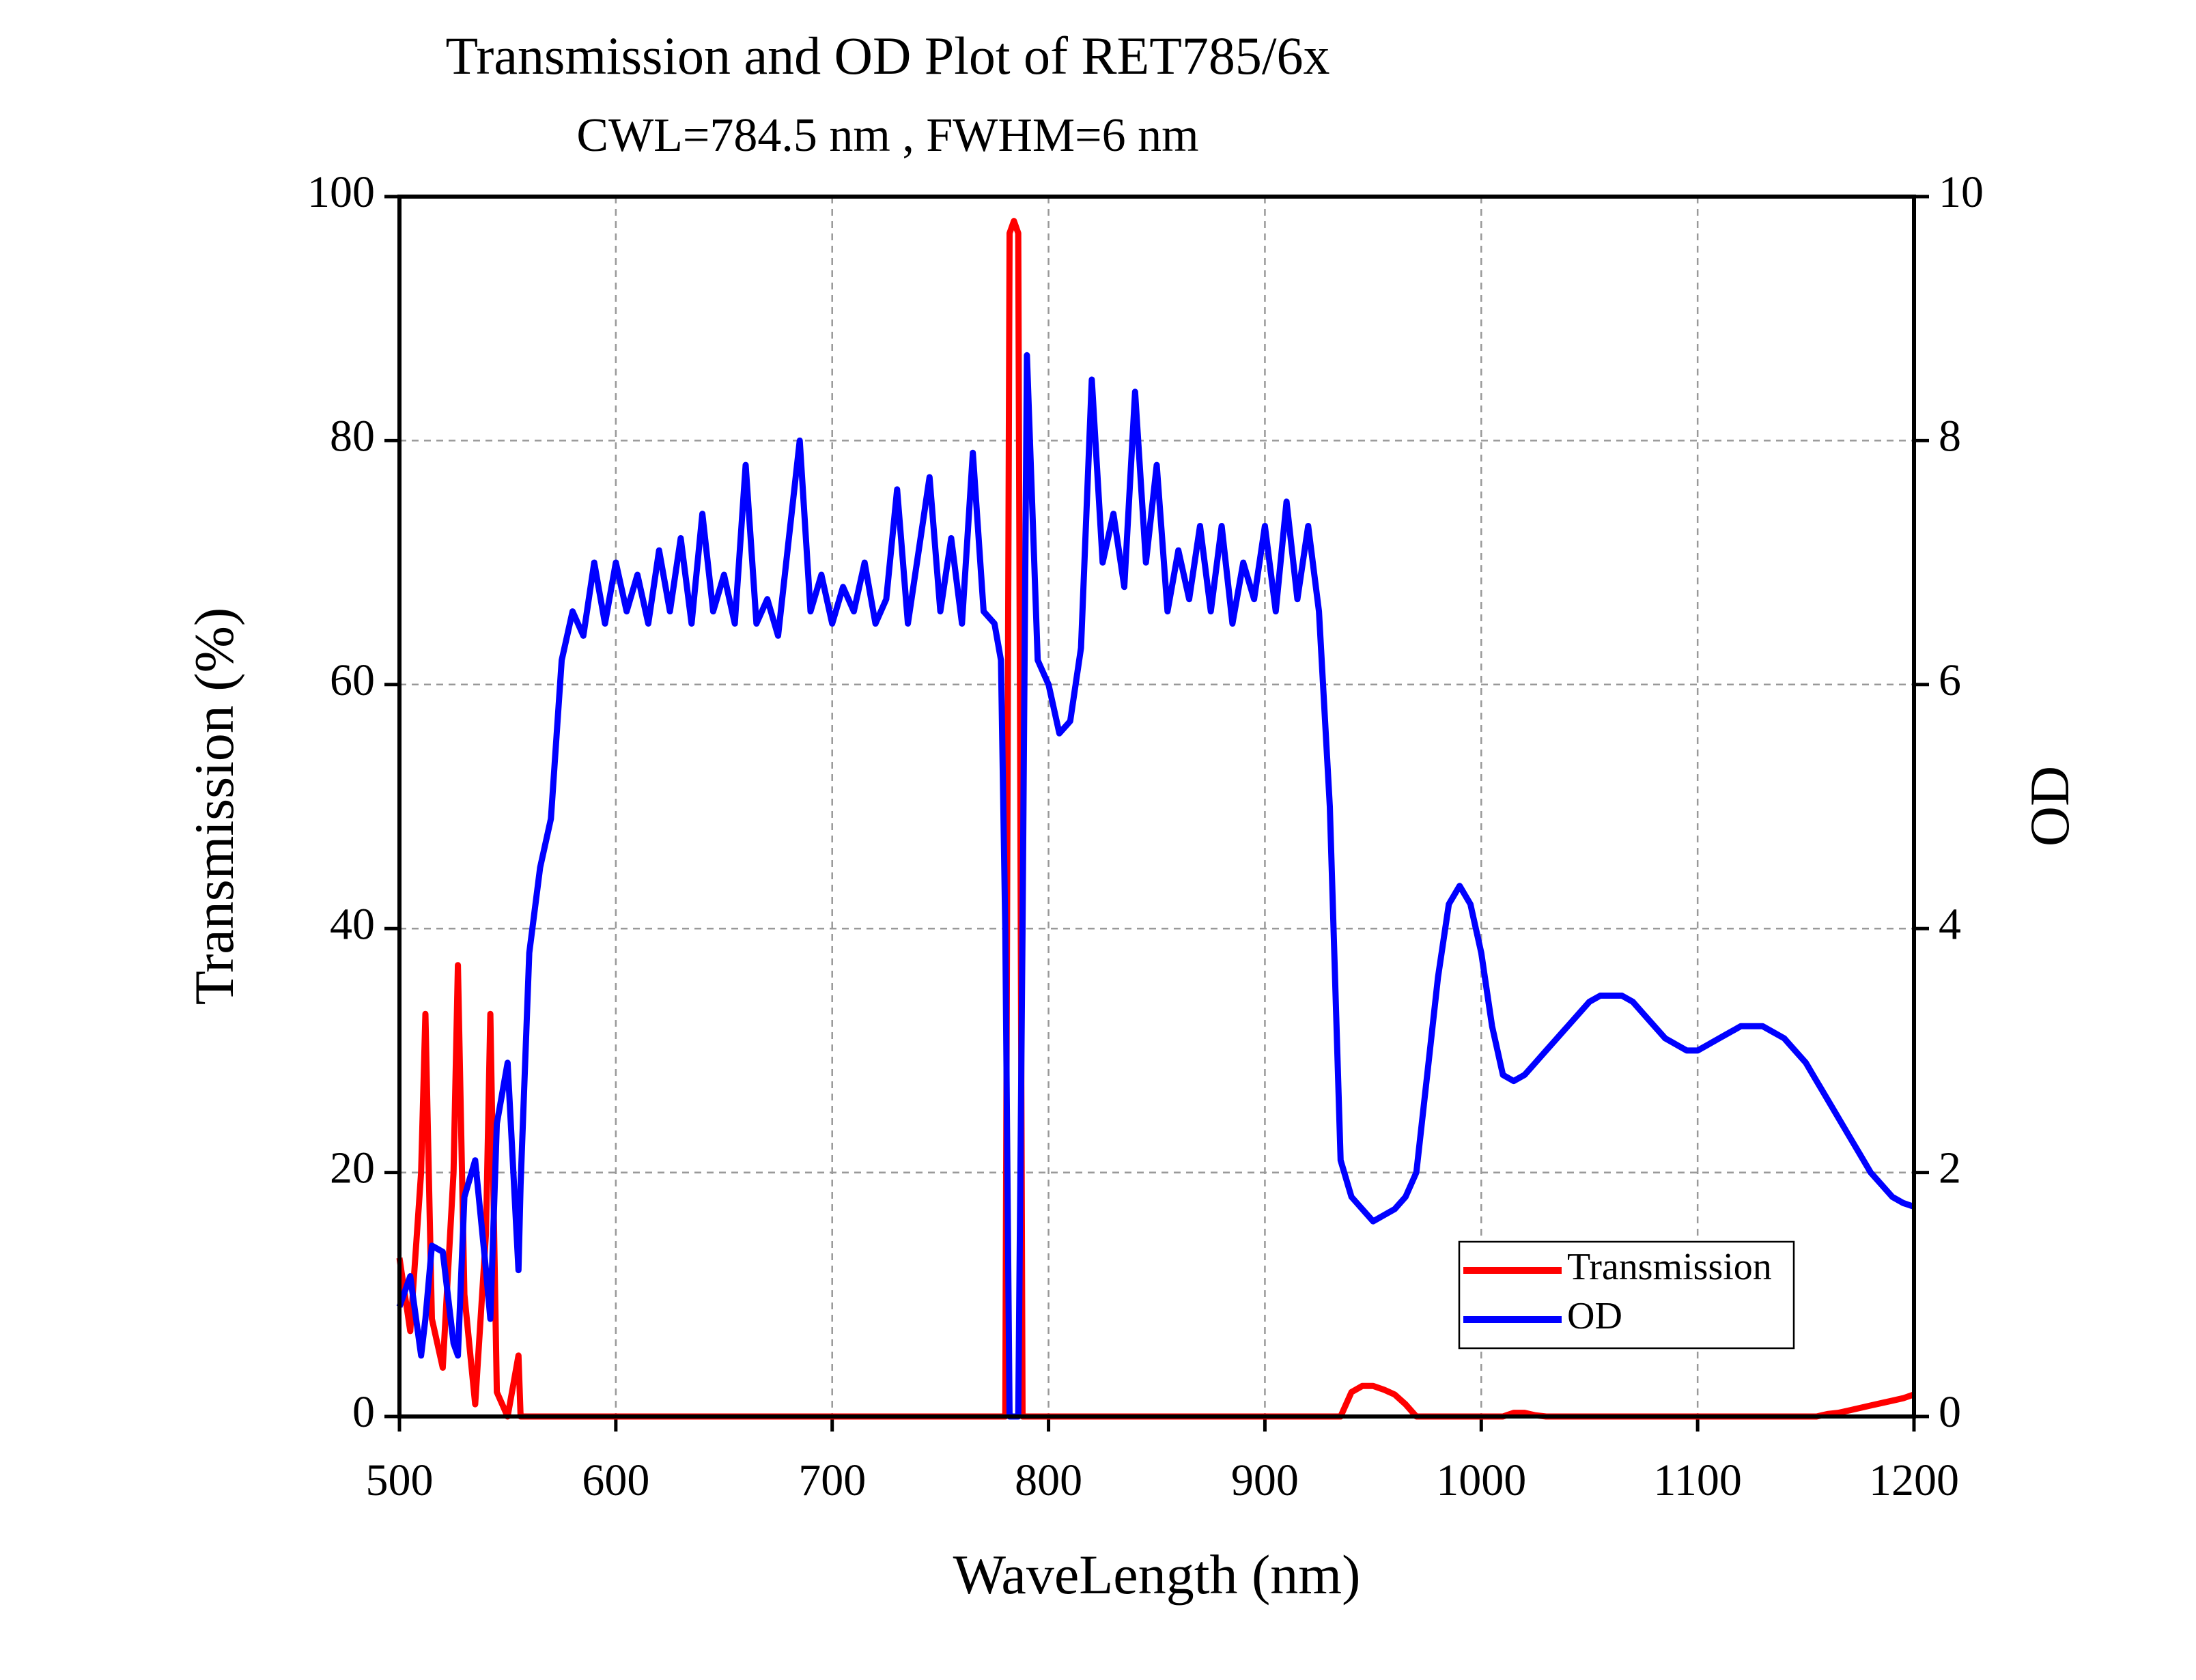  I want to click on y2-axis-label: OD, so click(2049, 806).